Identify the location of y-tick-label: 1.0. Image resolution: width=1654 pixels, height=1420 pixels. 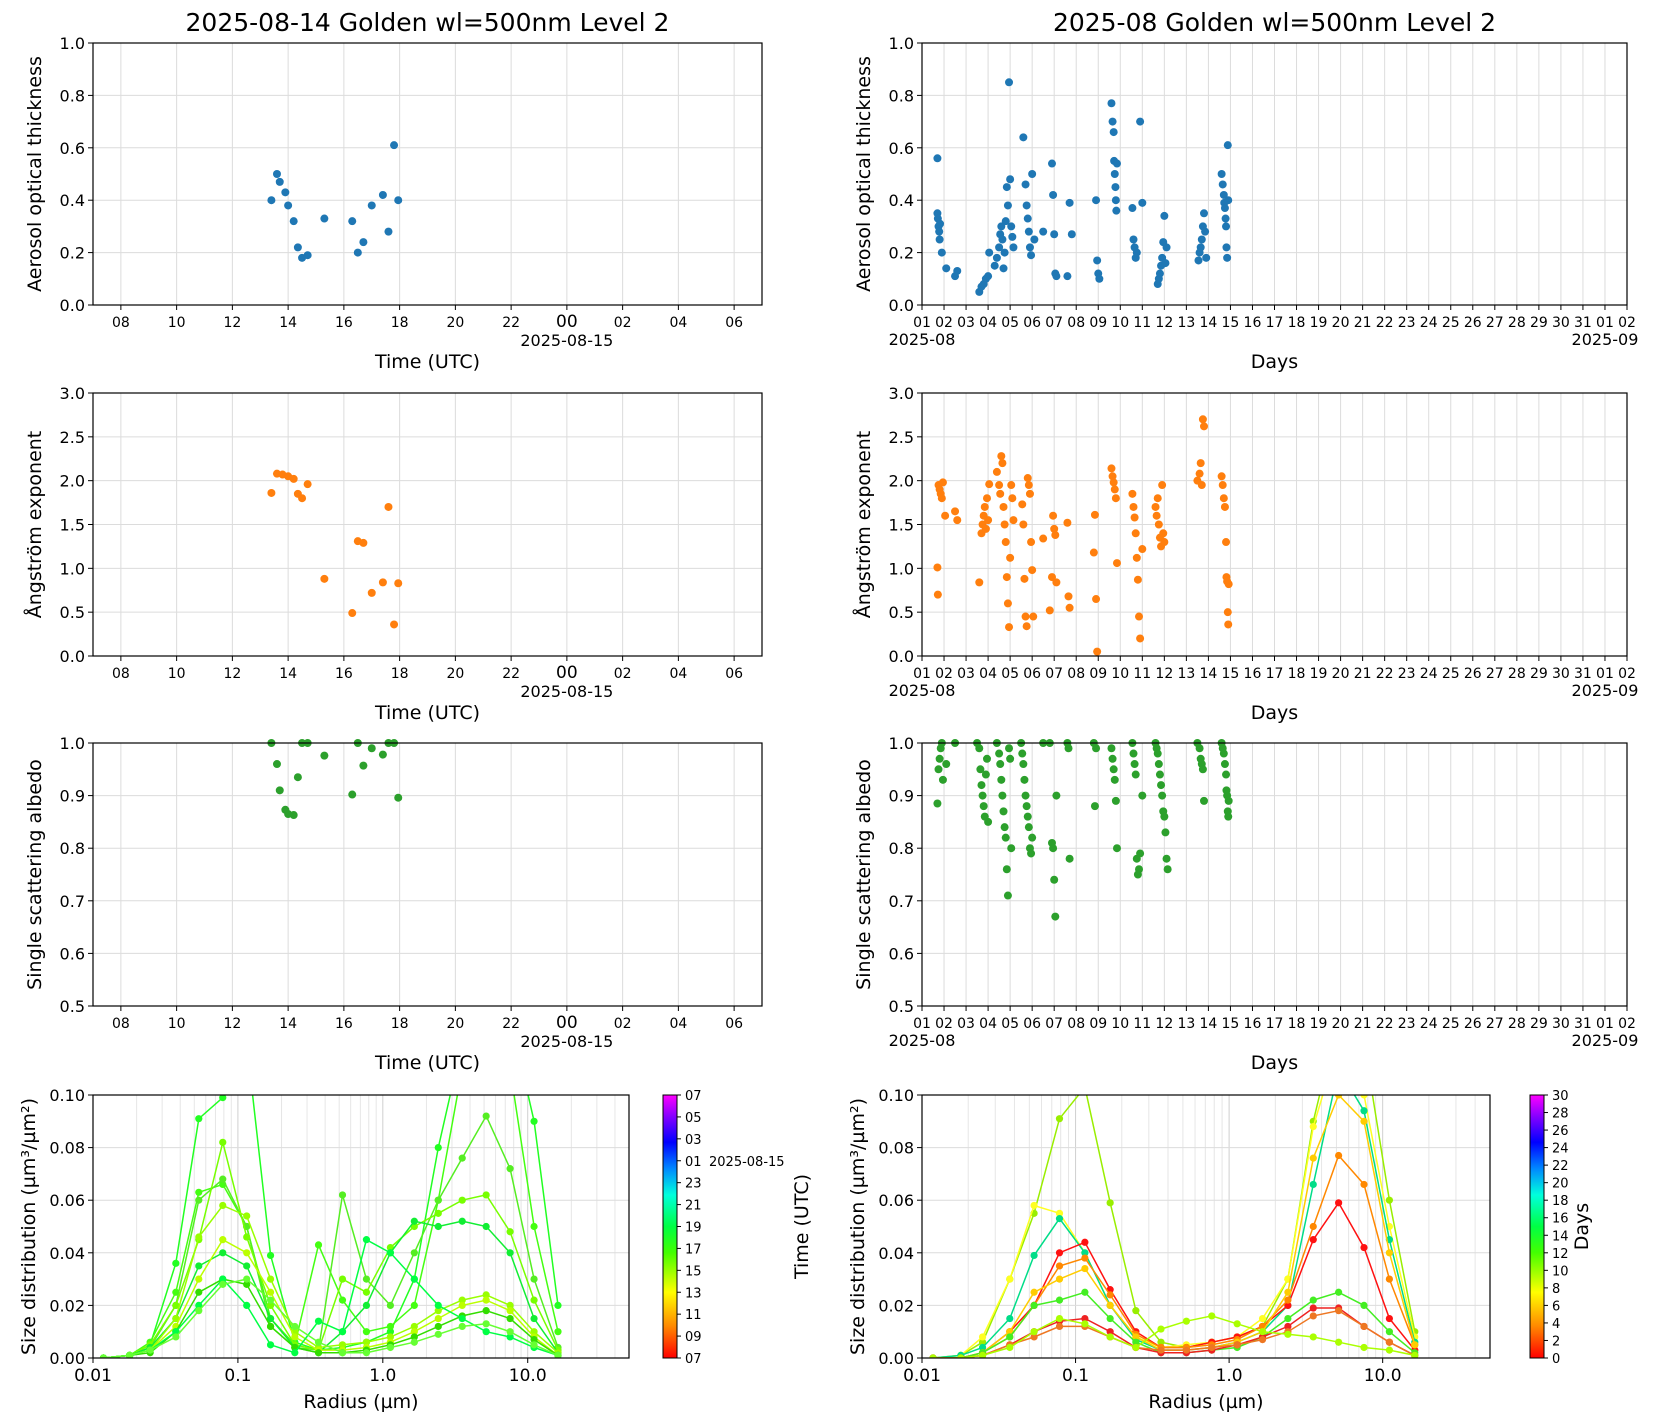
(901, 743).